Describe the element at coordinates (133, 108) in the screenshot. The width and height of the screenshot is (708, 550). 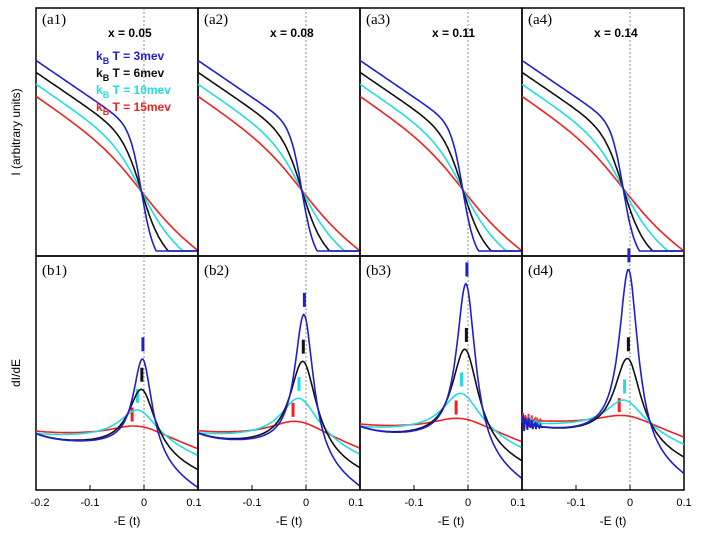
I see `legend-entry: kB T = 15mev` at that location.